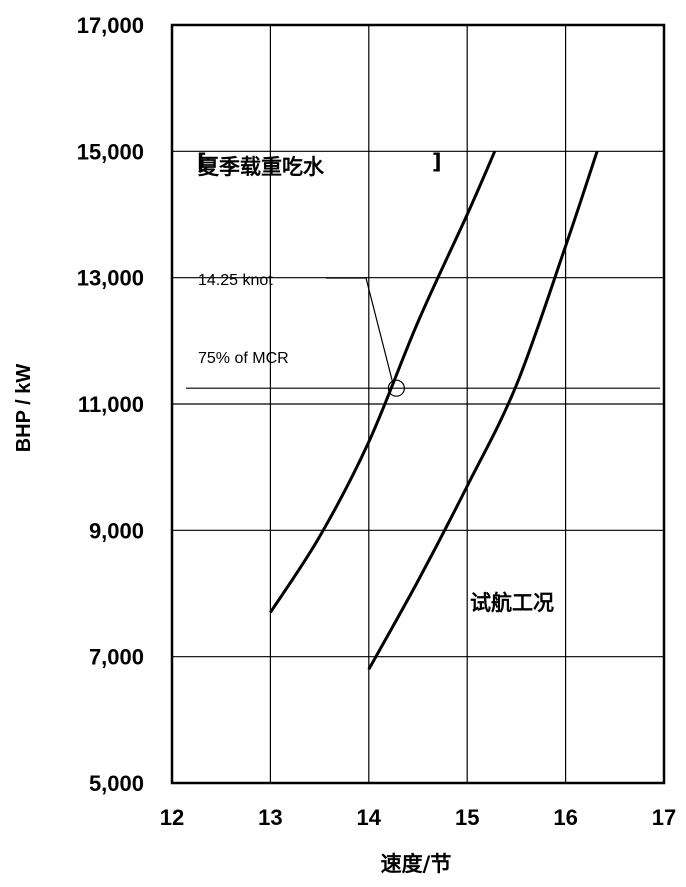 The width and height of the screenshot is (686, 887). What do you see at coordinates (110, 278) in the screenshot?
I see `y-tick-label: 13,000` at bounding box center [110, 278].